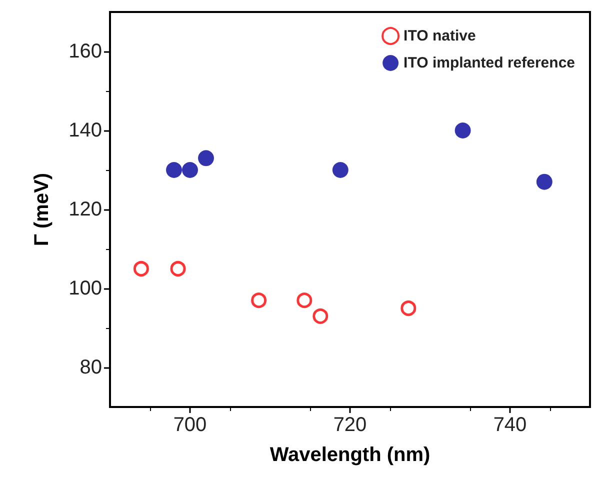 The height and width of the screenshot is (485, 606). Describe the element at coordinates (490, 63) in the screenshot. I see `legend-label: ITO implanted reference` at that location.